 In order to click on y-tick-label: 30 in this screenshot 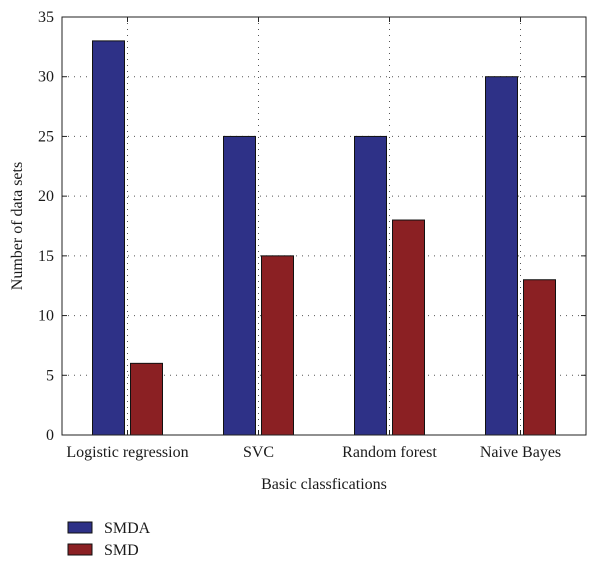, I will do `click(46, 77)`.